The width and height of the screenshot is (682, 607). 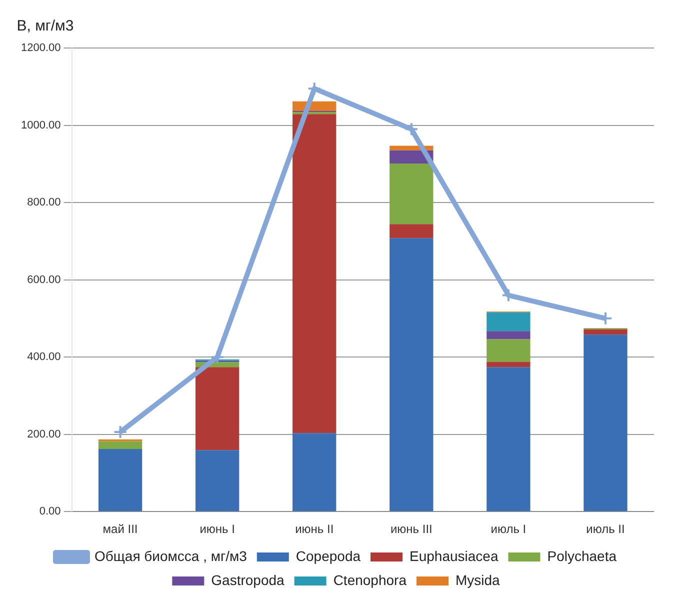 I want to click on legend-label: Mysida, so click(x=477, y=580).